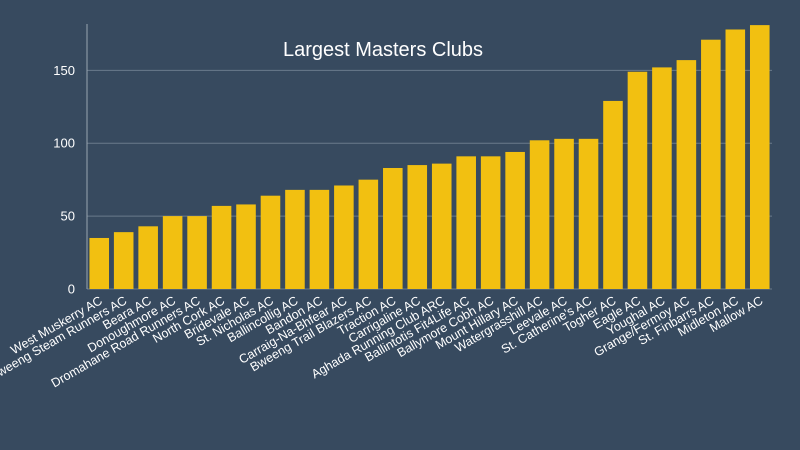 This screenshot has width=800, height=450. Describe the element at coordinates (64, 143) in the screenshot. I see `y-tick-label: 100` at that location.